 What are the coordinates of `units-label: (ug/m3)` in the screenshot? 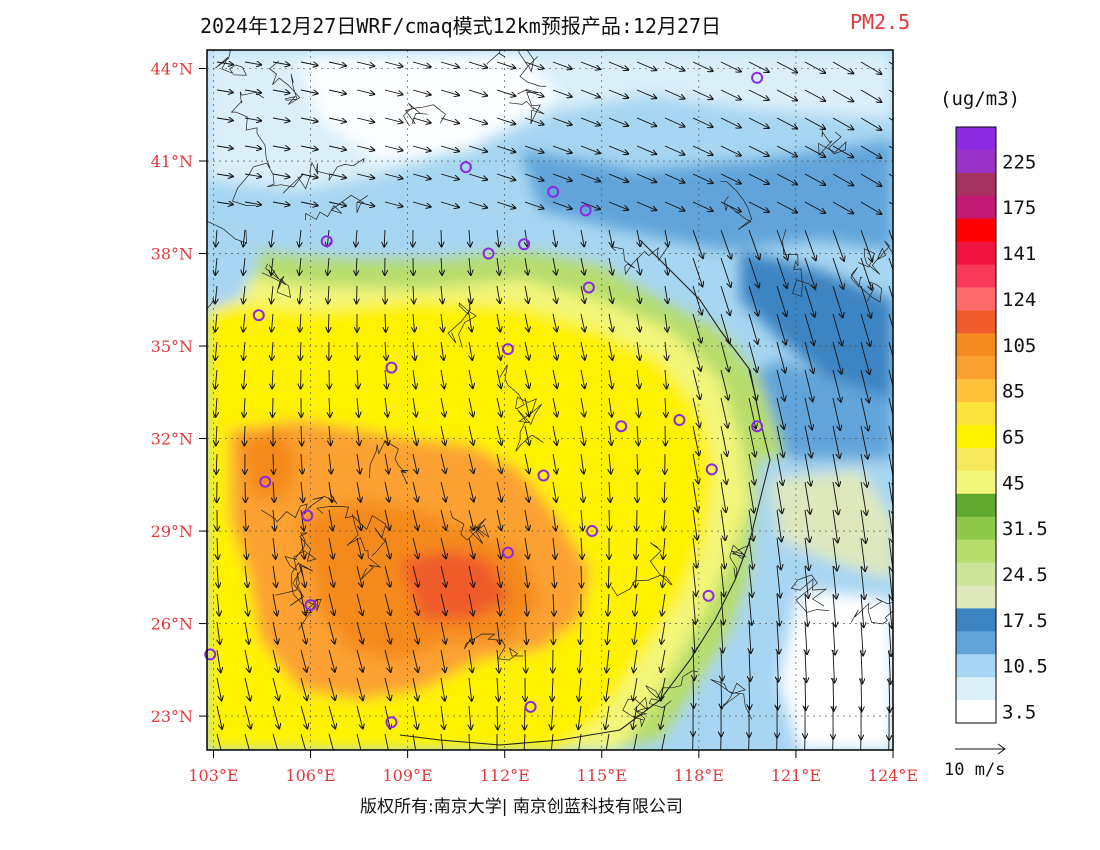 It's located at (980, 99).